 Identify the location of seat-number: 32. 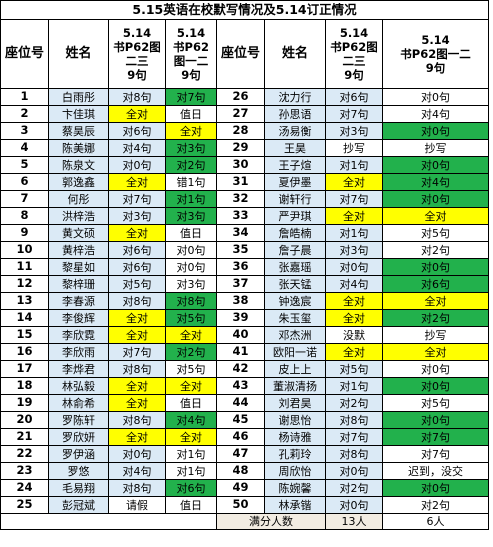
(240, 199).